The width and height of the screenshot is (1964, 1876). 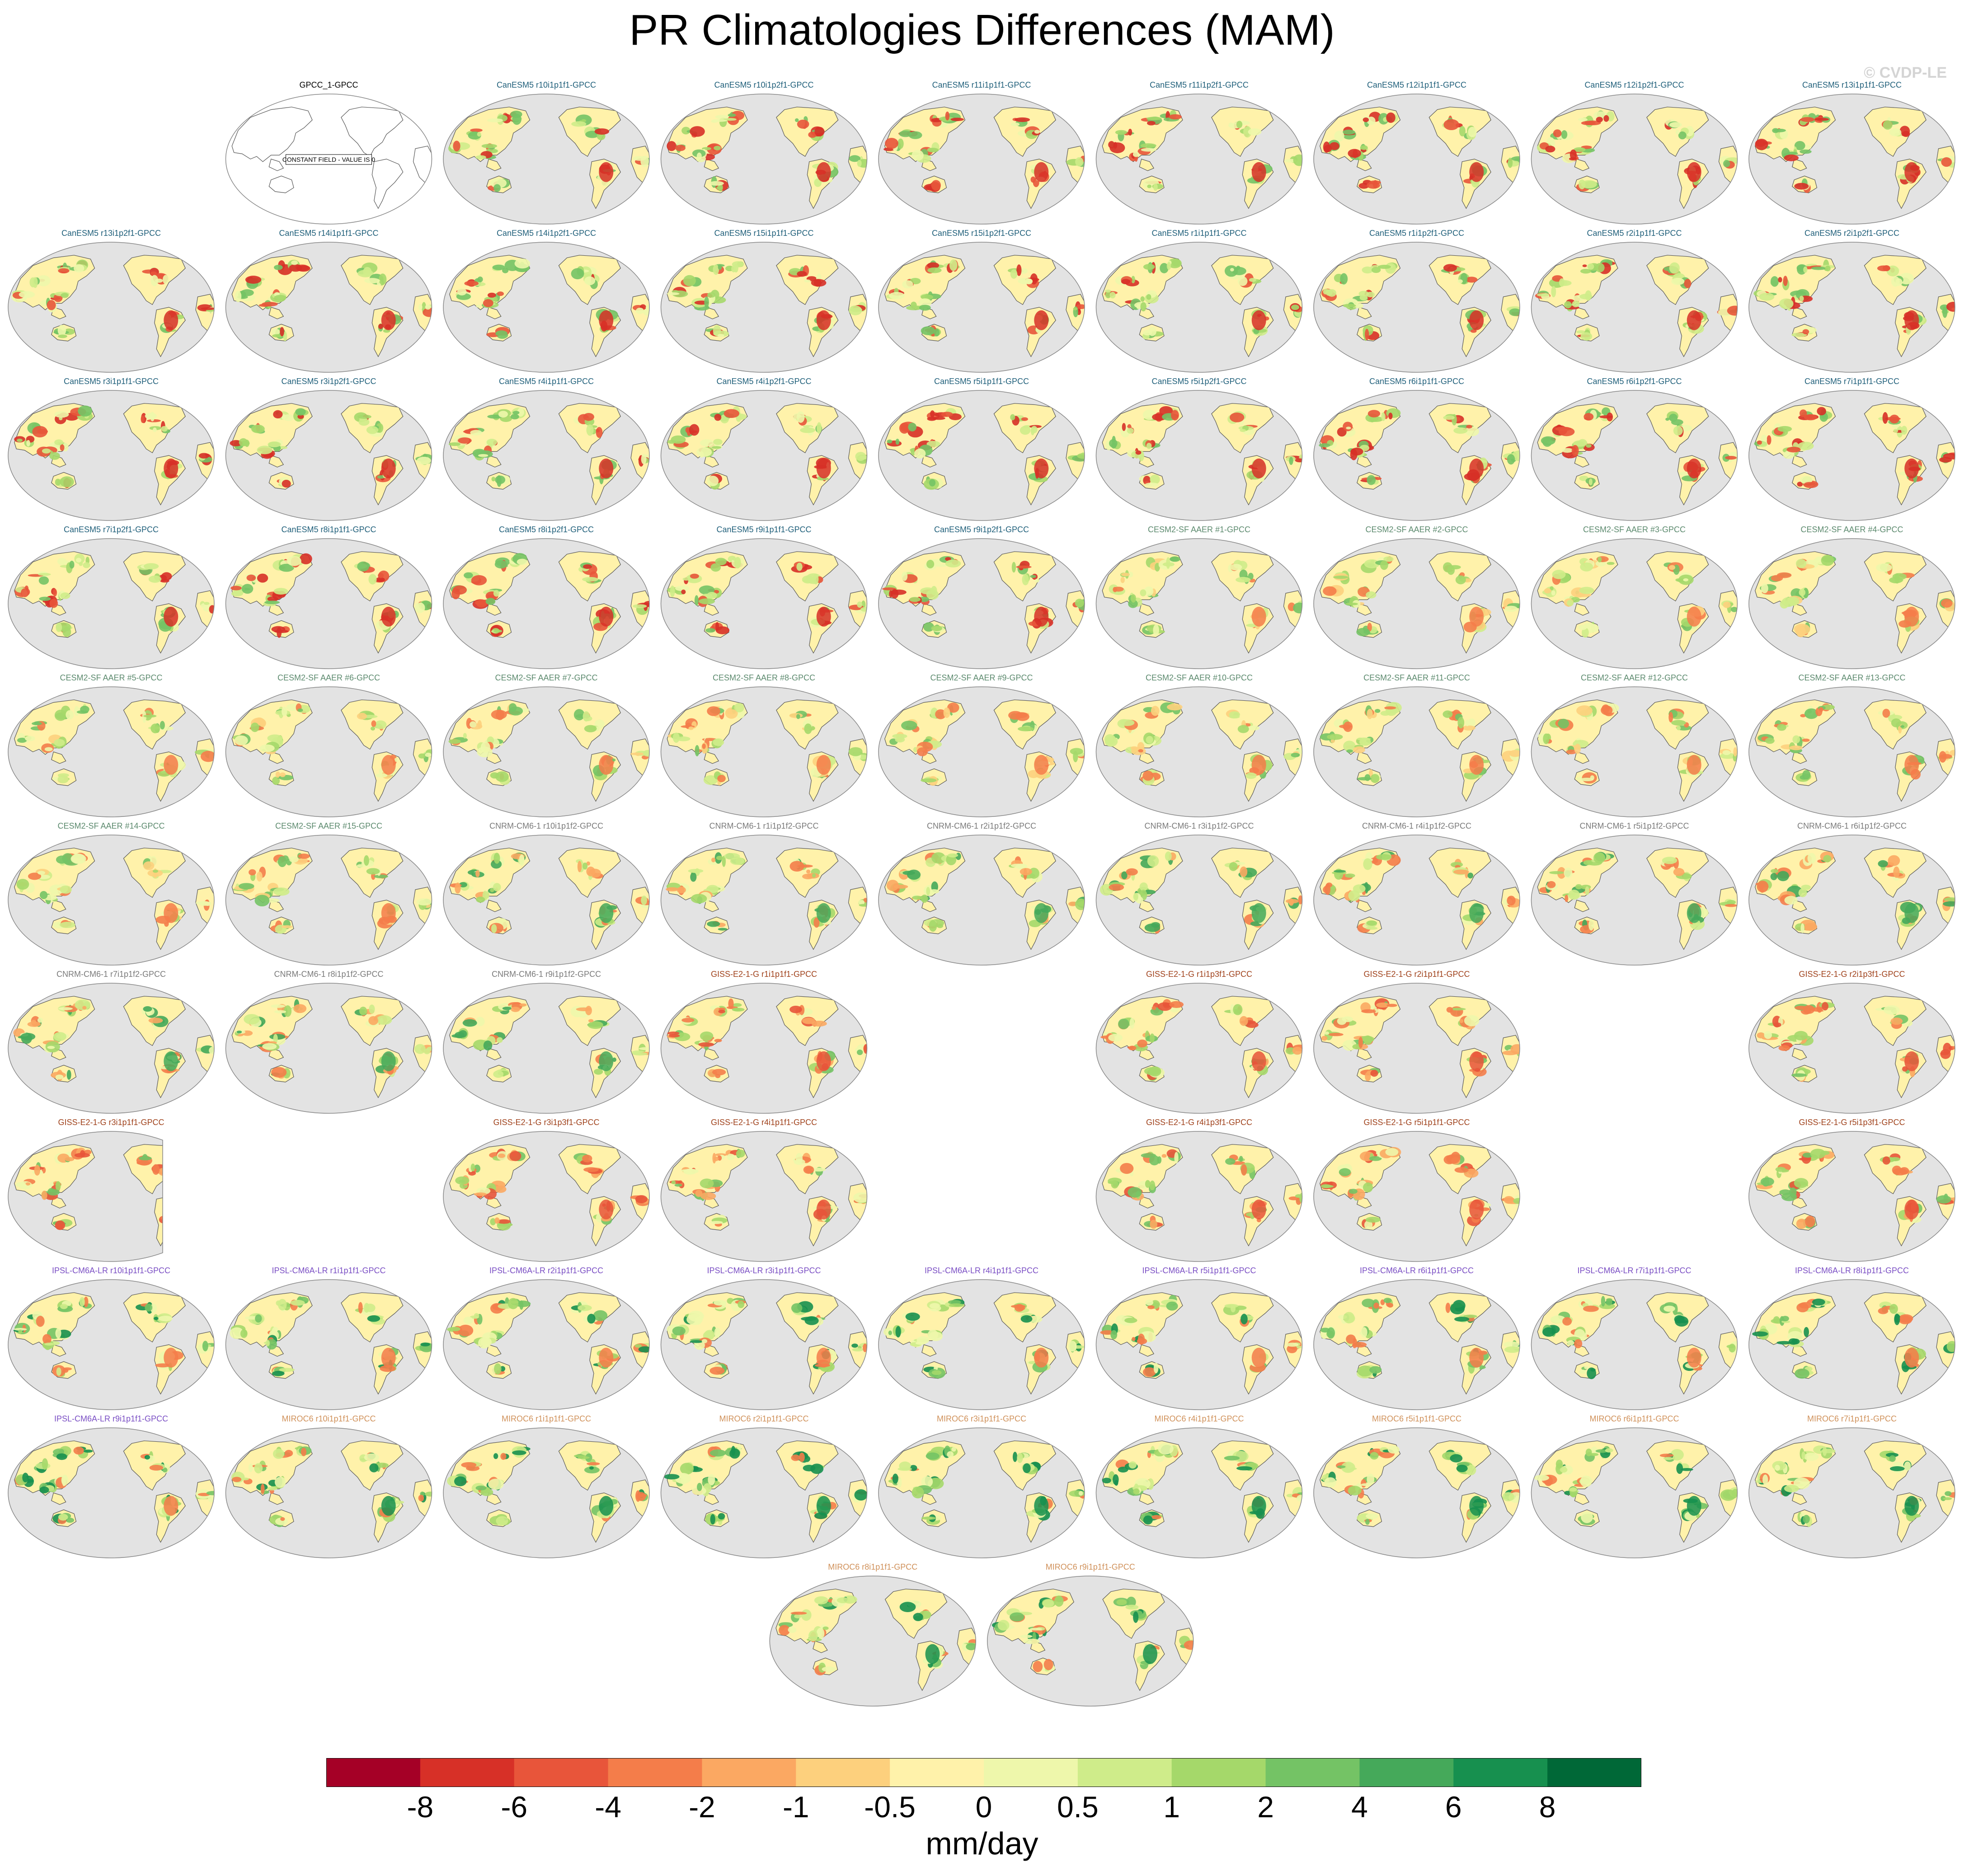 I want to click on map-panel: CNRM-CM6-1 r7i1p1f2-GPCC, so click(x=111, y=1042).